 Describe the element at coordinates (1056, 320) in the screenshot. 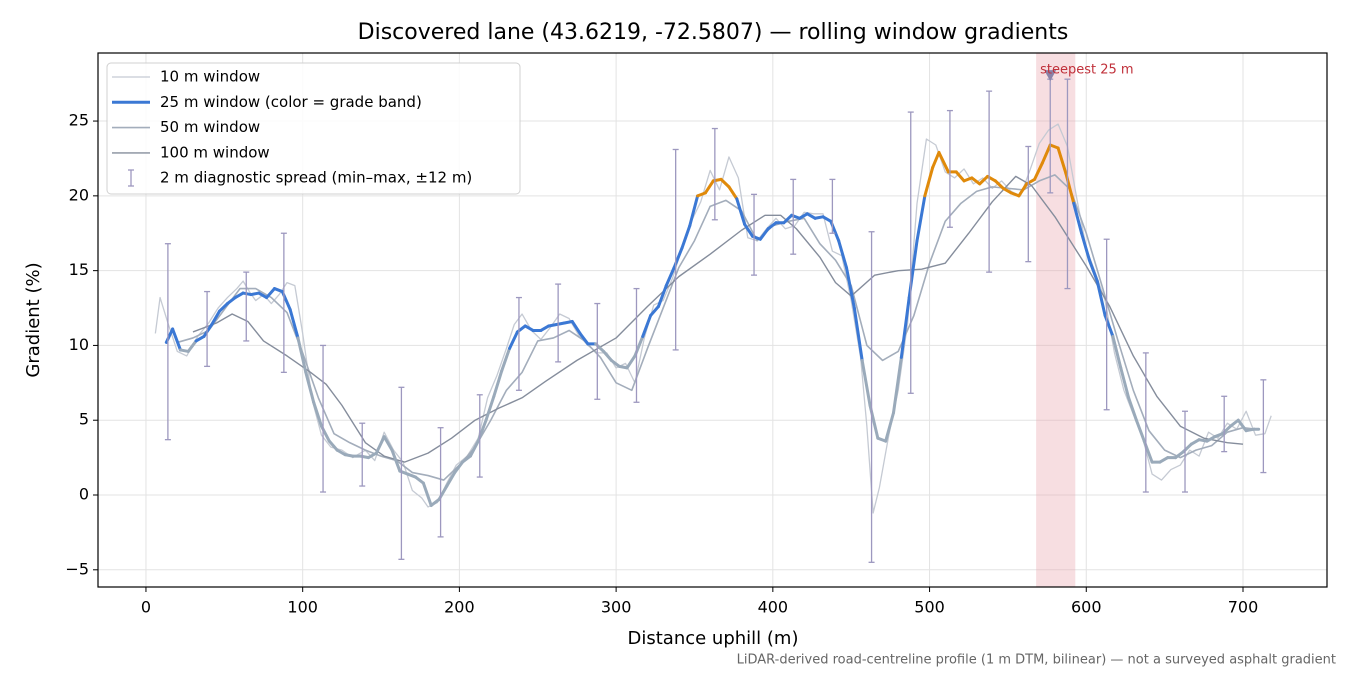

I see `highlight-span` at that location.